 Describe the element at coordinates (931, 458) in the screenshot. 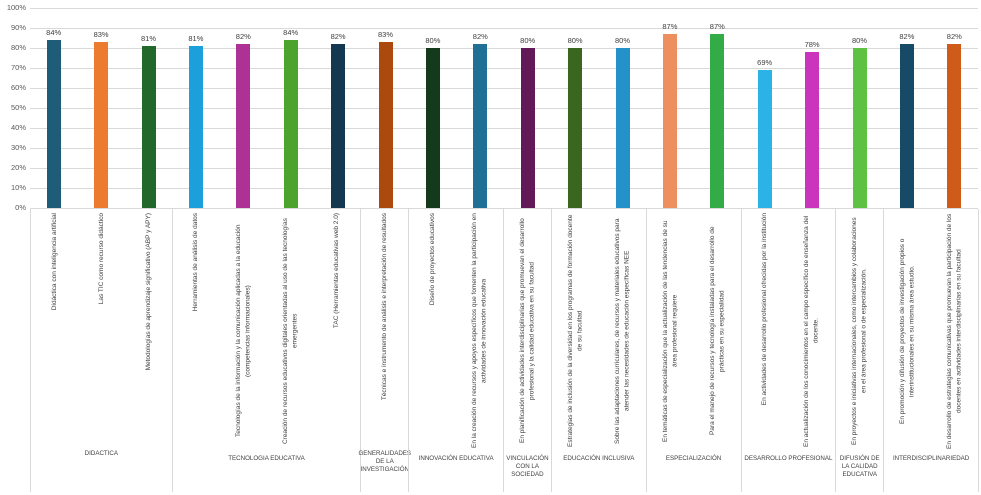

I see `category-group-name-text: INTERDISCIPLINARIEDAD` at that location.